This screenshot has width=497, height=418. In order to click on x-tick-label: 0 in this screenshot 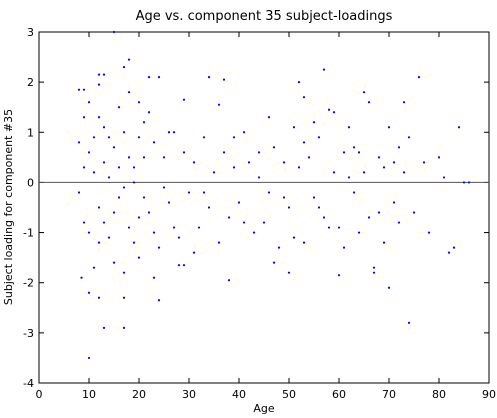, I will do `click(39, 394)`.